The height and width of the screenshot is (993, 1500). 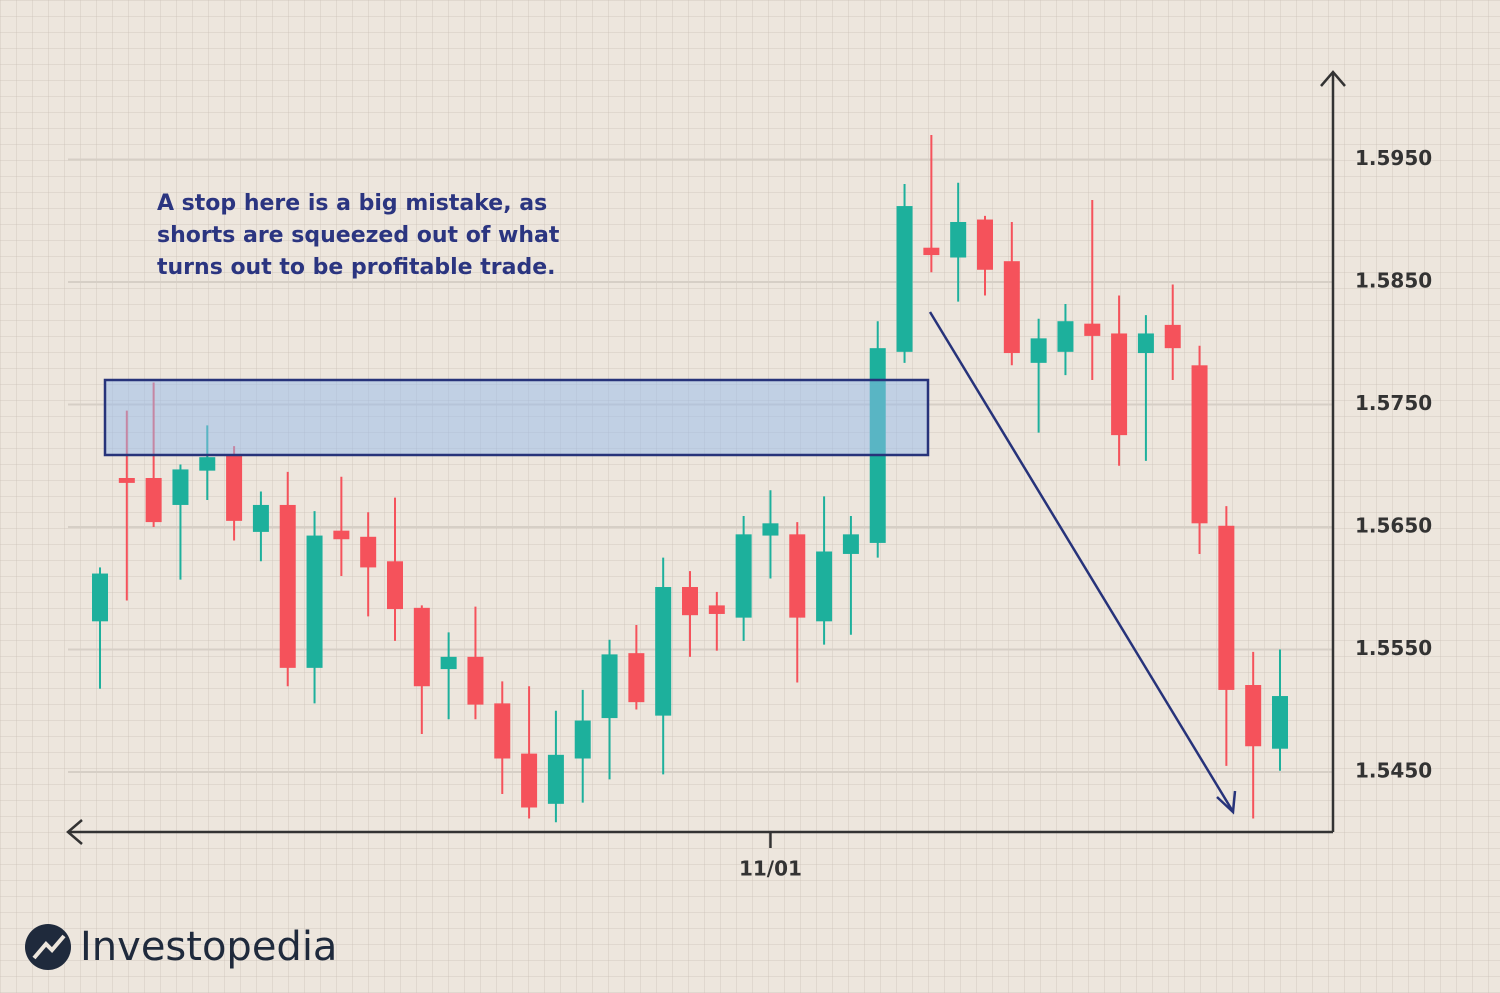 I want to click on logo: Investopedia, so click(x=181, y=947).